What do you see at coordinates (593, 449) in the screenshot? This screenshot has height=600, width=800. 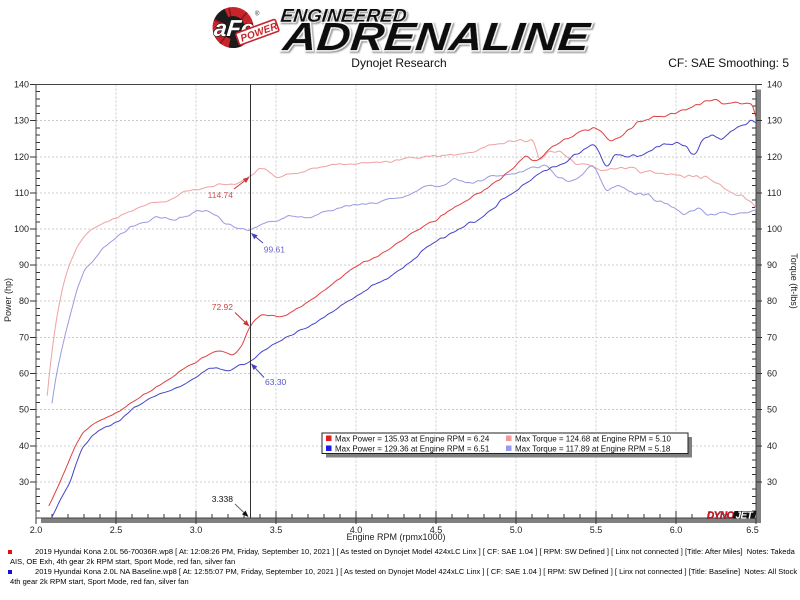 I see `svg-text:Max Torque = 117.89 at Engine: Max Torque = 117.89 at Engine RPM = 5.18` at bounding box center [593, 449].